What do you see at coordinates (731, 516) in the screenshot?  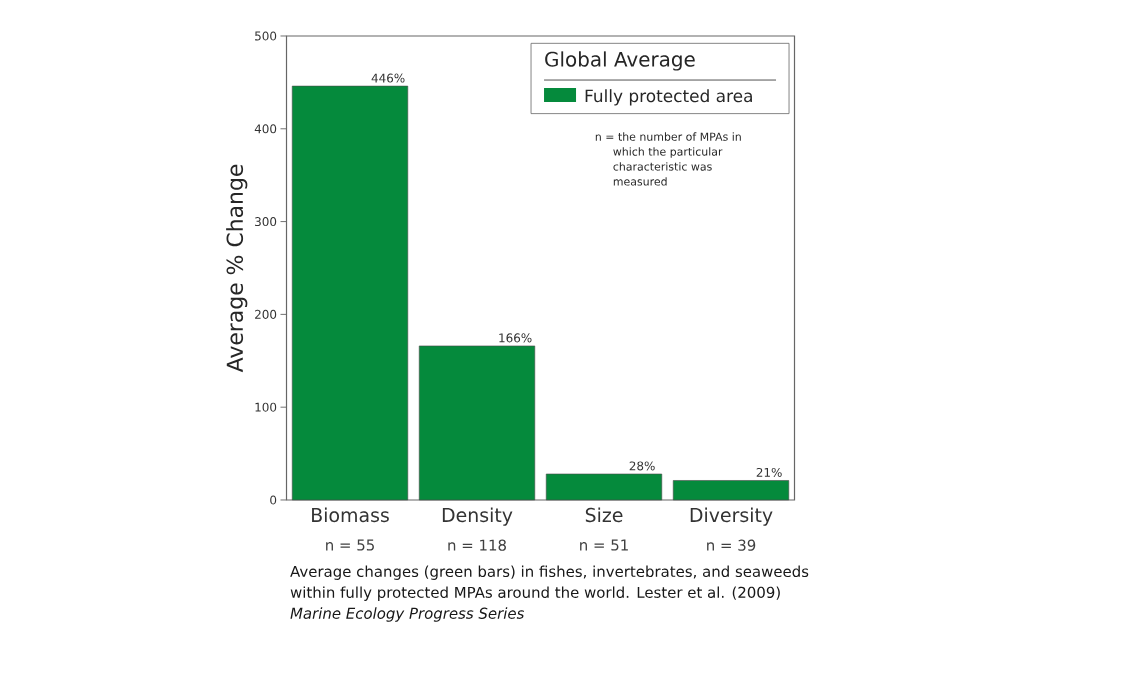 I see `x-tick-label: Diversity` at bounding box center [731, 516].